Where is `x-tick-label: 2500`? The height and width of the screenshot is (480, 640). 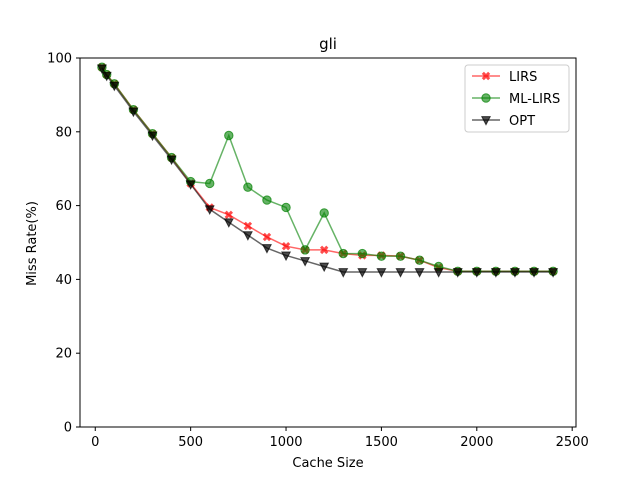 x-tick-label: 2500 is located at coordinates (572, 442).